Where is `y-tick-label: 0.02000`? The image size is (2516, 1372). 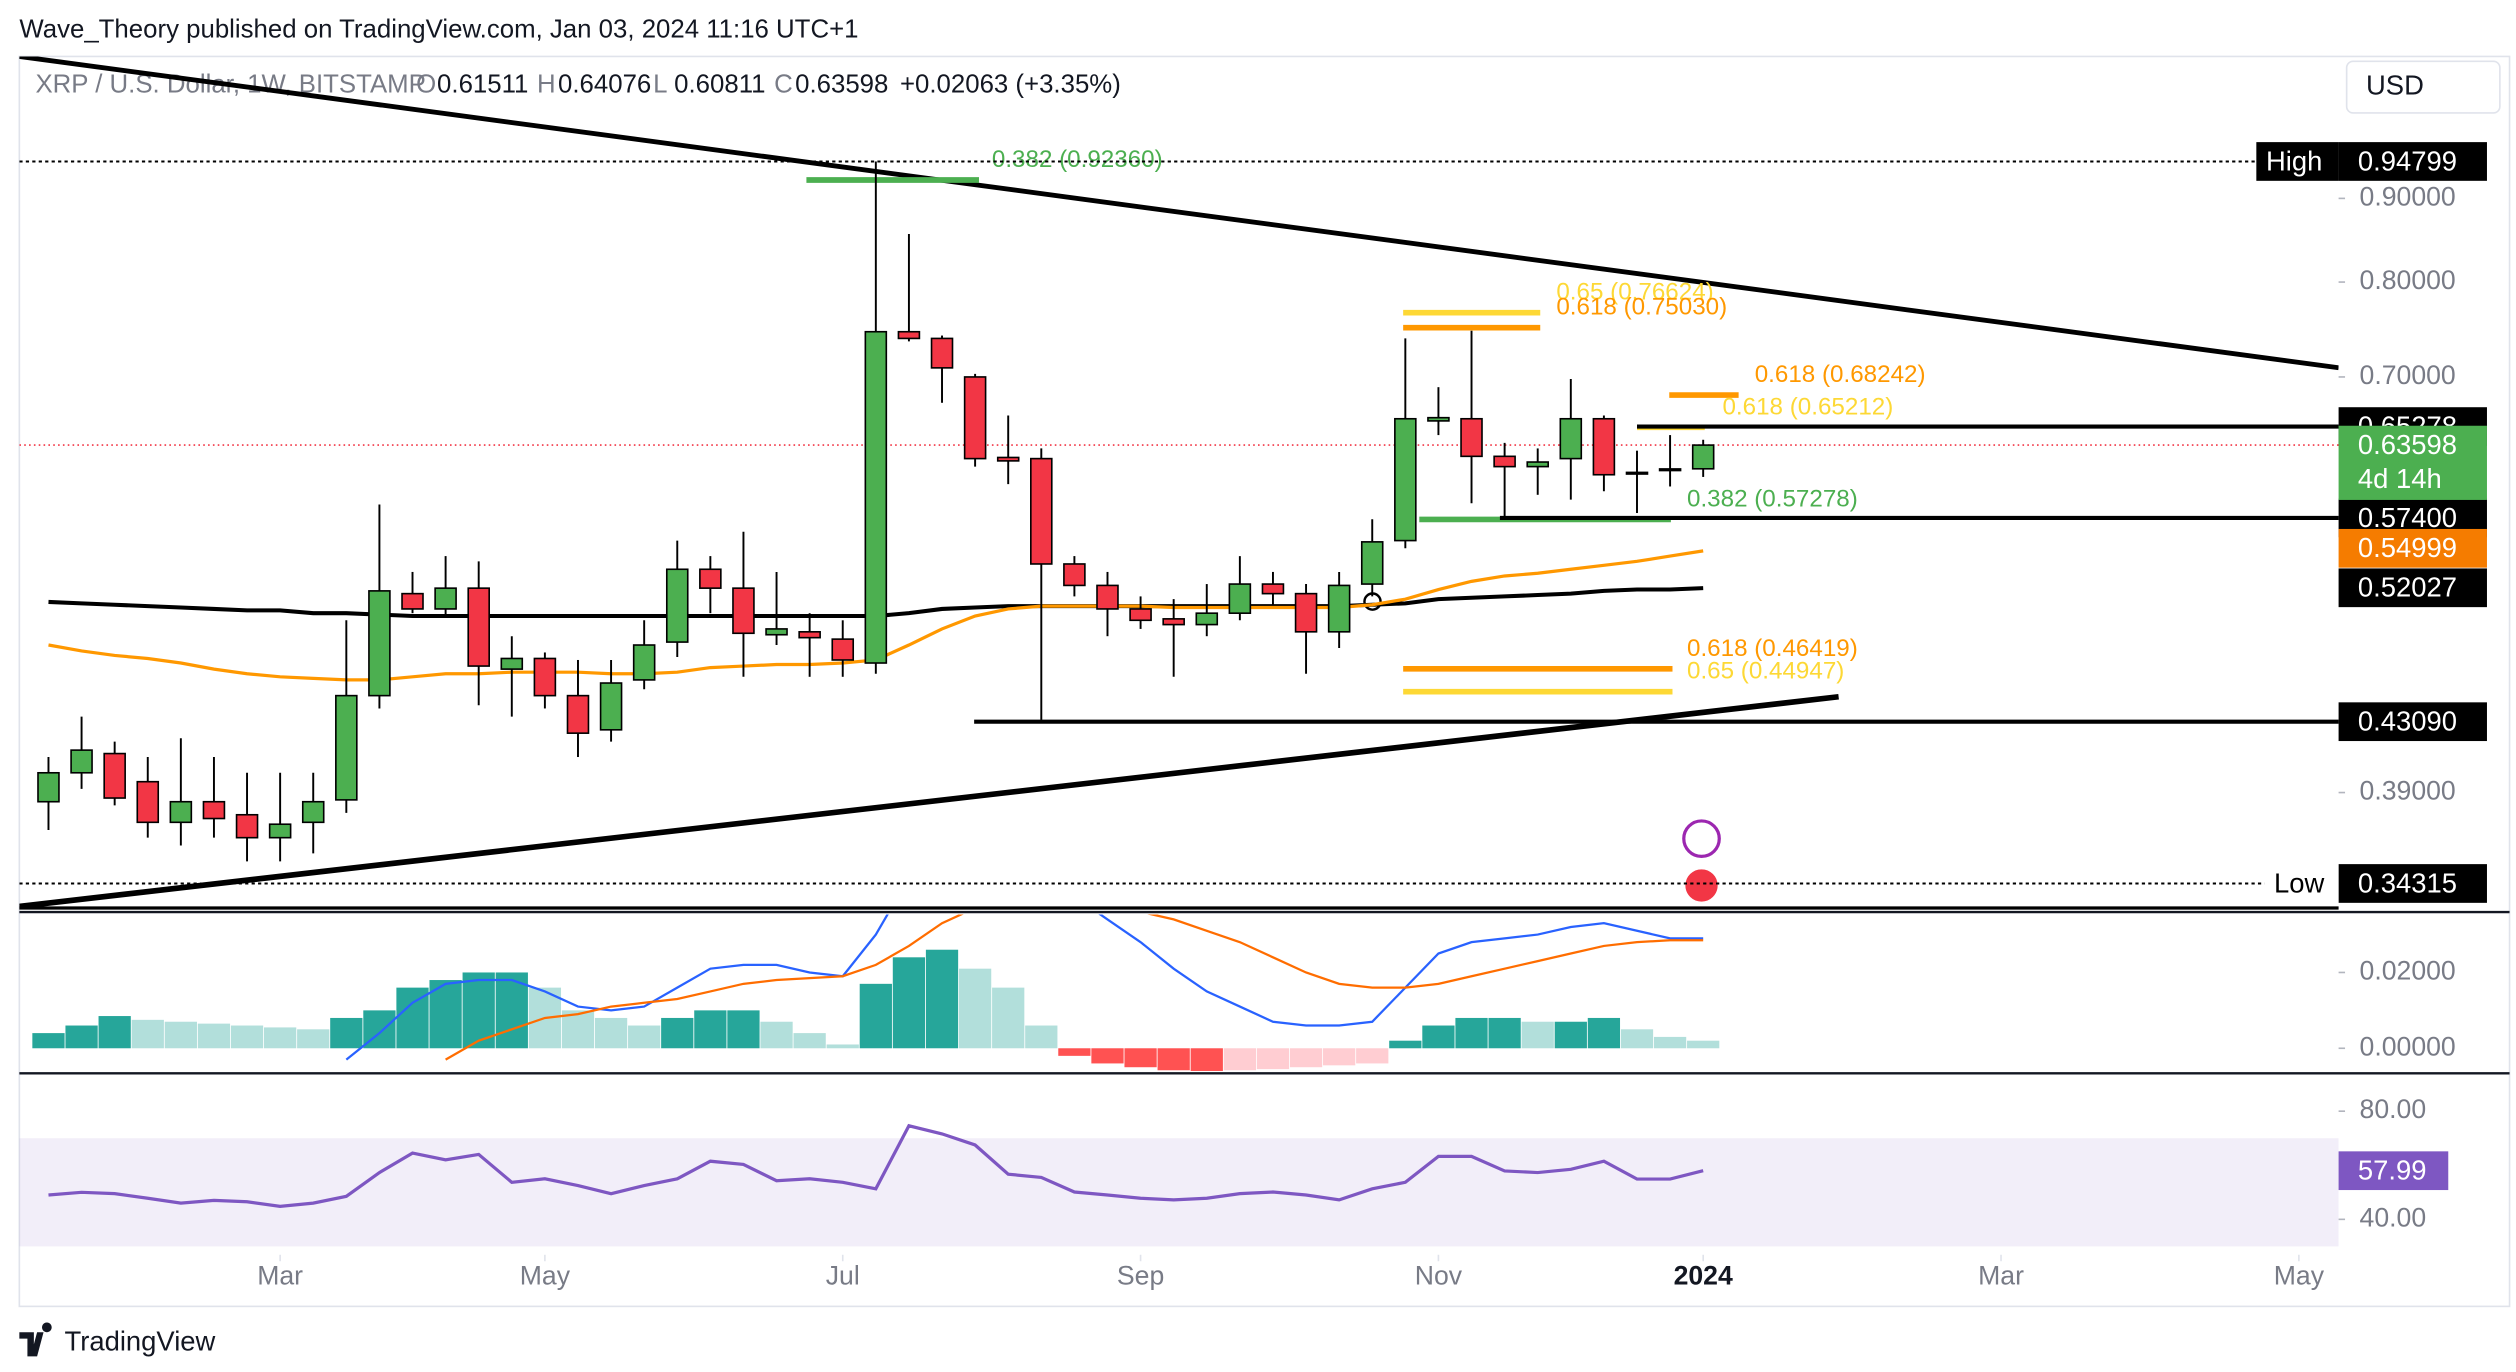
y-tick-label: 0.02000 is located at coordinates (2408, 970).